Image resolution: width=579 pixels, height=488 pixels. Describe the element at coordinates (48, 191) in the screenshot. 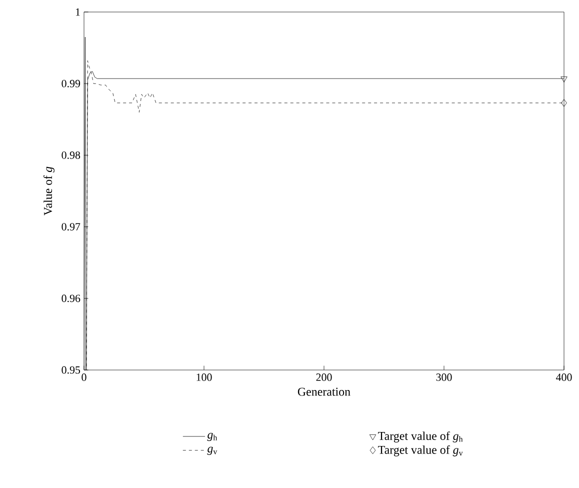

I see `y-axis-title: Value of g` at that location.